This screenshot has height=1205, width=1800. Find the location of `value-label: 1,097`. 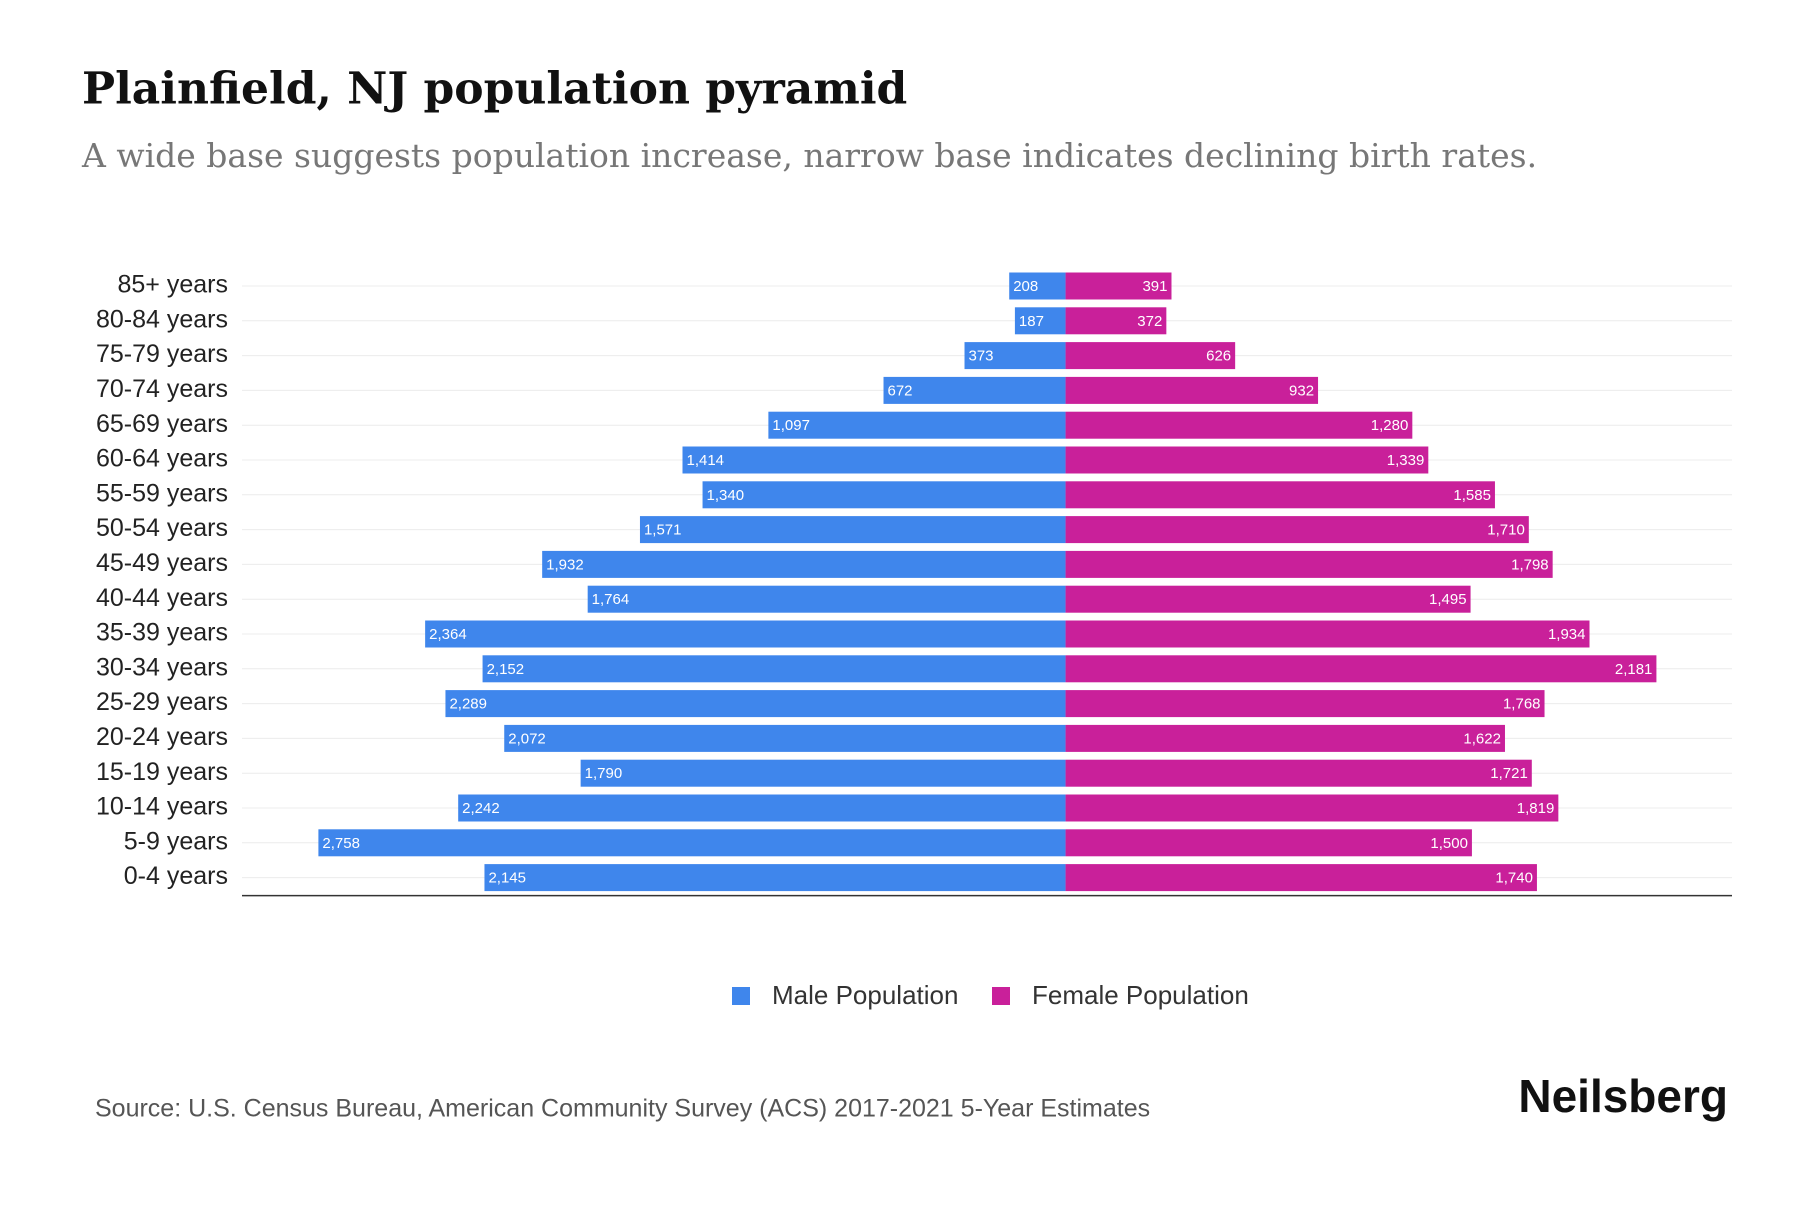

value-label: 1,097 is located at coordinates (791, 425).